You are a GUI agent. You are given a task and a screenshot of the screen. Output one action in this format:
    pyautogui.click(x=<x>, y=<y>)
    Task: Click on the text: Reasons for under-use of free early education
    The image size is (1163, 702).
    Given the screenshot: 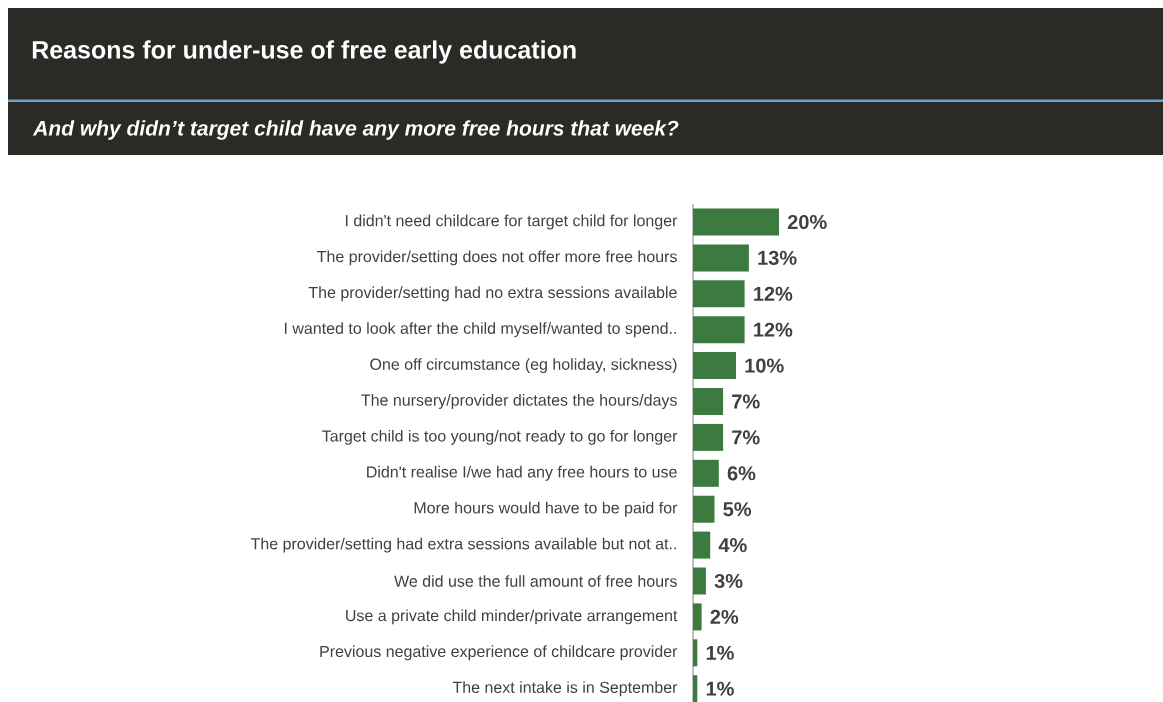 What is the action you would take?
    pyautogui.click(x=304, y=52)
    